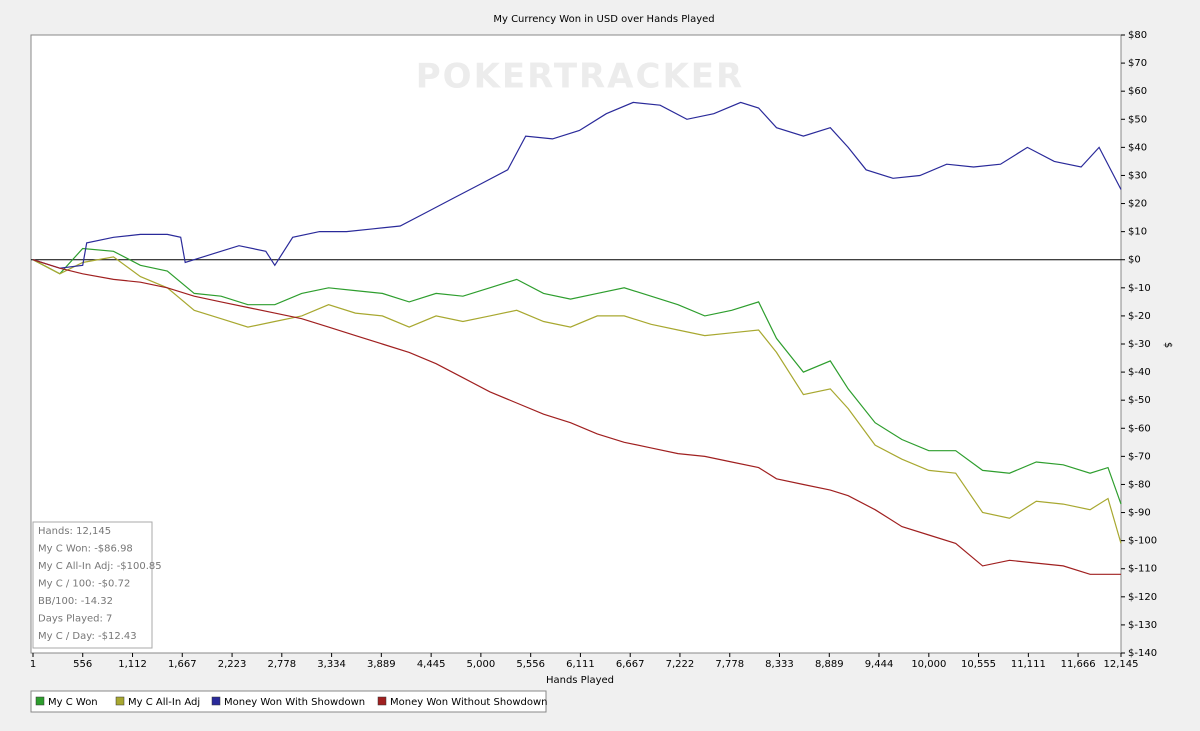 The image size is (1200, 731). Describe the element at coordinates (294, 702) in the screenshot. I see `legend-label: Money Won With Showdown` at that location.